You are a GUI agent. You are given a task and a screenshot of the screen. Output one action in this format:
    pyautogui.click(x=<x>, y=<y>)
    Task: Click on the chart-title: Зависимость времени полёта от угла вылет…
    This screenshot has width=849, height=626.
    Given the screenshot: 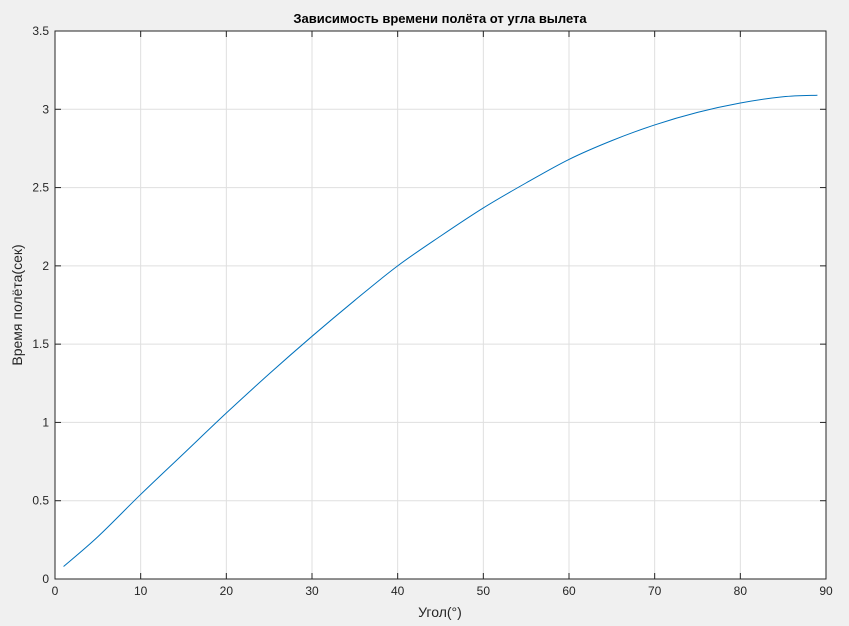 What is the action you would take?
    pyautogui.click(x=440, y=18)
    